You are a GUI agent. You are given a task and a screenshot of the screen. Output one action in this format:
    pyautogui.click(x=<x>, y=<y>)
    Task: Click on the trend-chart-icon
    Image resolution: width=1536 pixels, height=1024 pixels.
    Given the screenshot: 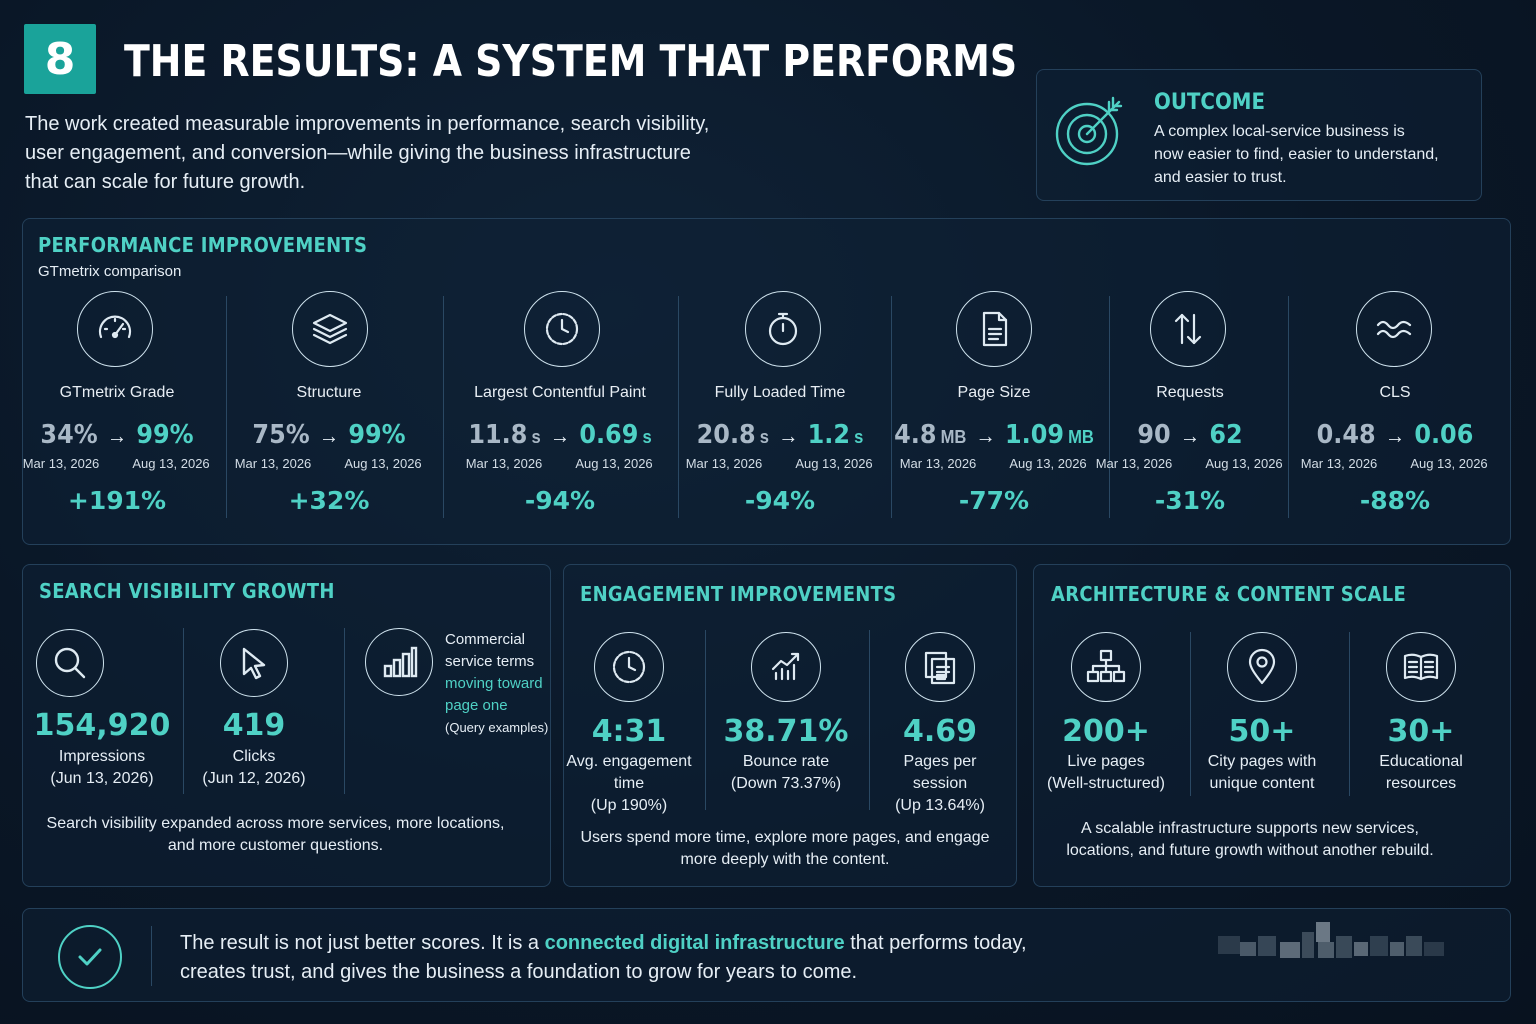 What is the action you would take?
    pyautogui.click(x=786, y=667)
    